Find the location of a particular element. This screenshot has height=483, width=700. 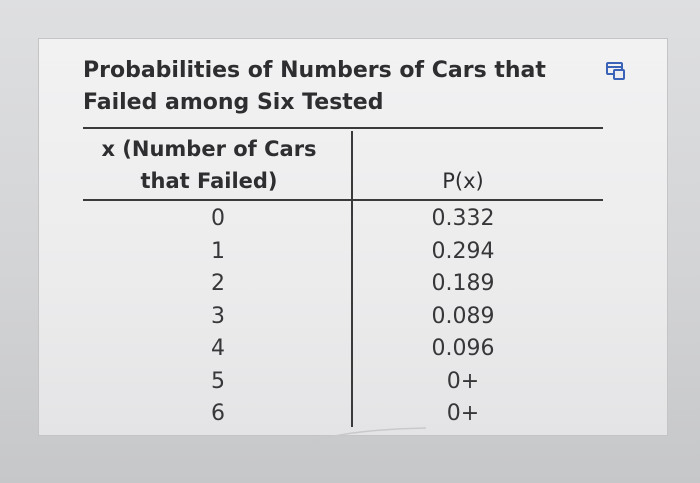

header-x-line-1: x (Number of Cars is located at coordinates (209, 149).